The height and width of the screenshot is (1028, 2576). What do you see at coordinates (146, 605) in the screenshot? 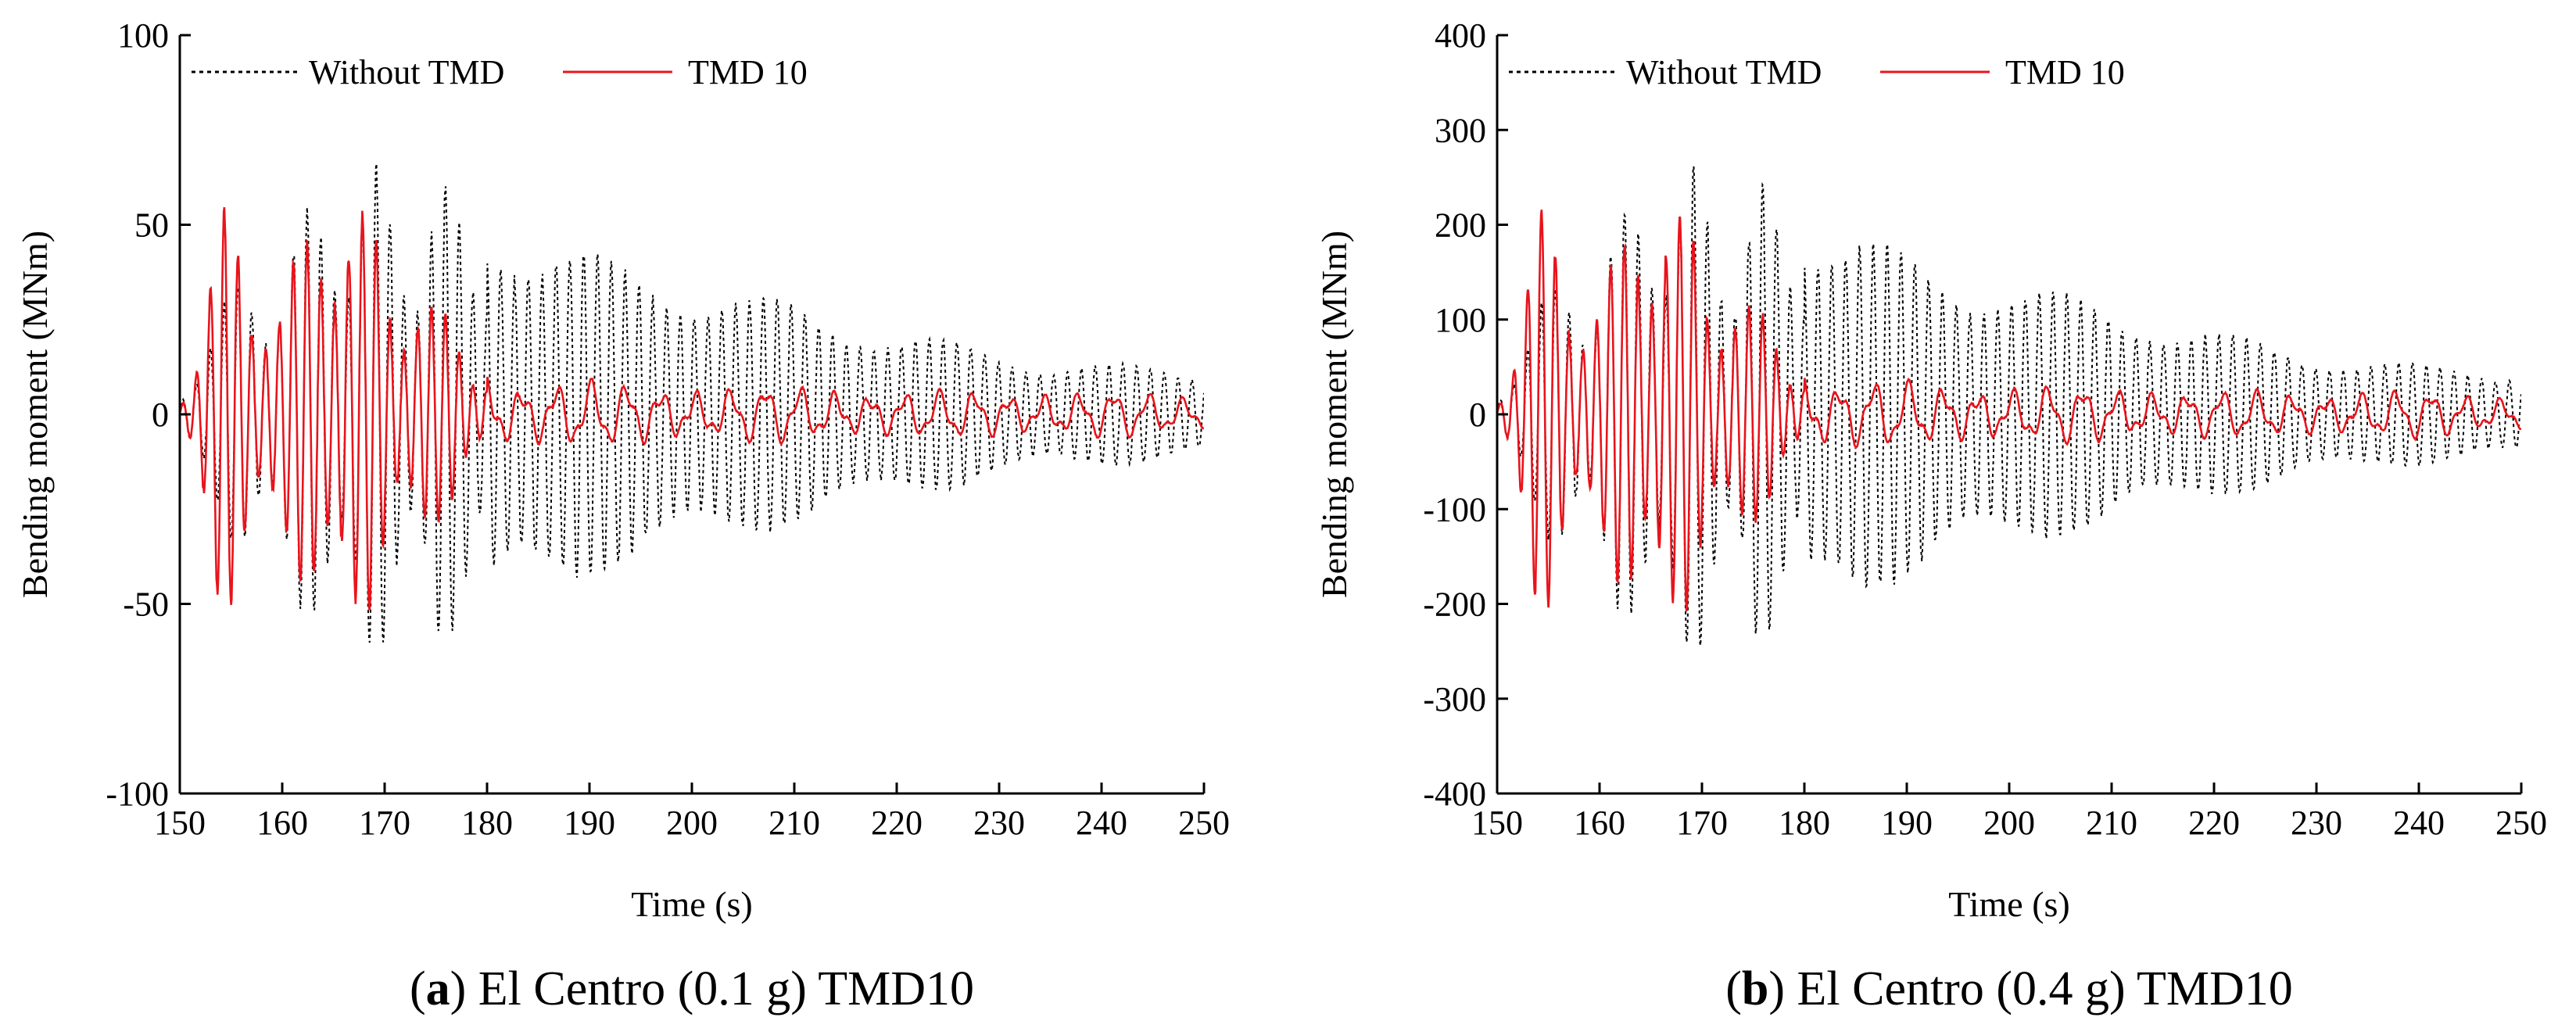
I see `y-tick-label-a: -50` at bounding box center [146, 605].